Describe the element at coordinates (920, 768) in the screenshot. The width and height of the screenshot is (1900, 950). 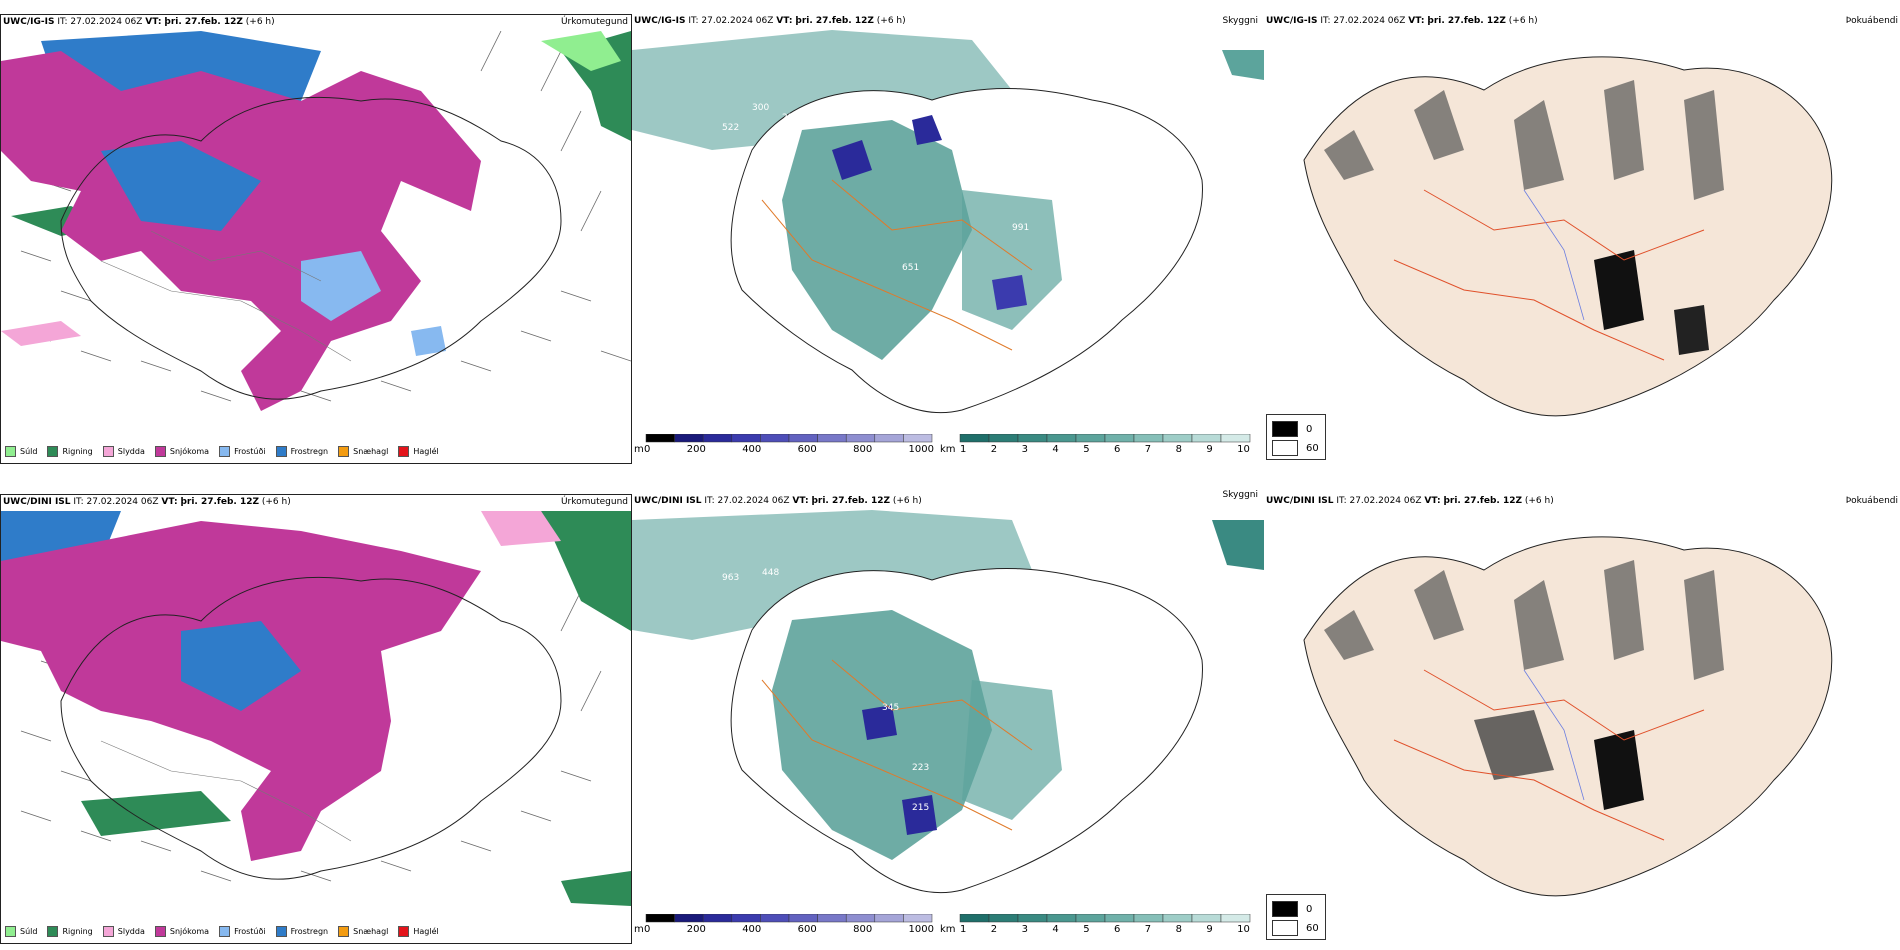
I see `city-label: 223` at that location.